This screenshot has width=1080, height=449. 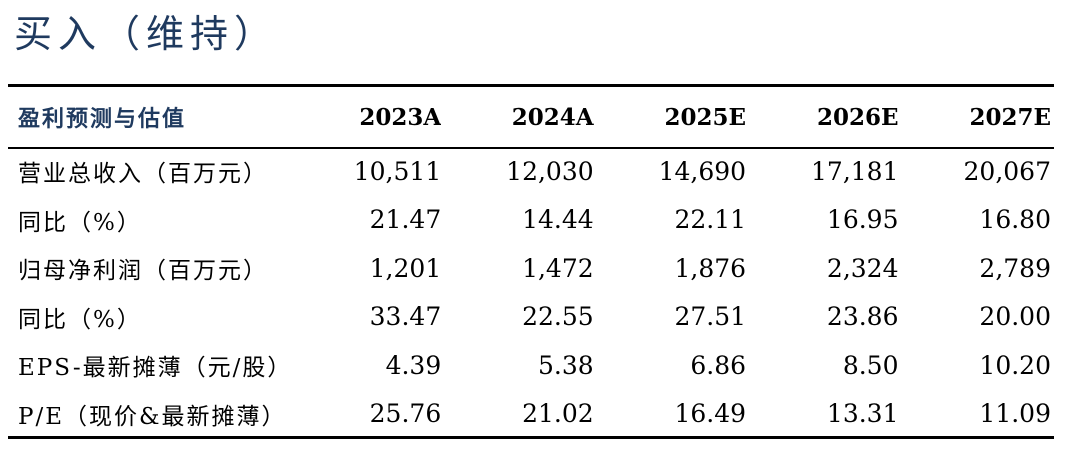 What do you see at coordinates (405, 317) in the screenshot?
I see `table-cell: 33.47` at bounding box center [405, 317].